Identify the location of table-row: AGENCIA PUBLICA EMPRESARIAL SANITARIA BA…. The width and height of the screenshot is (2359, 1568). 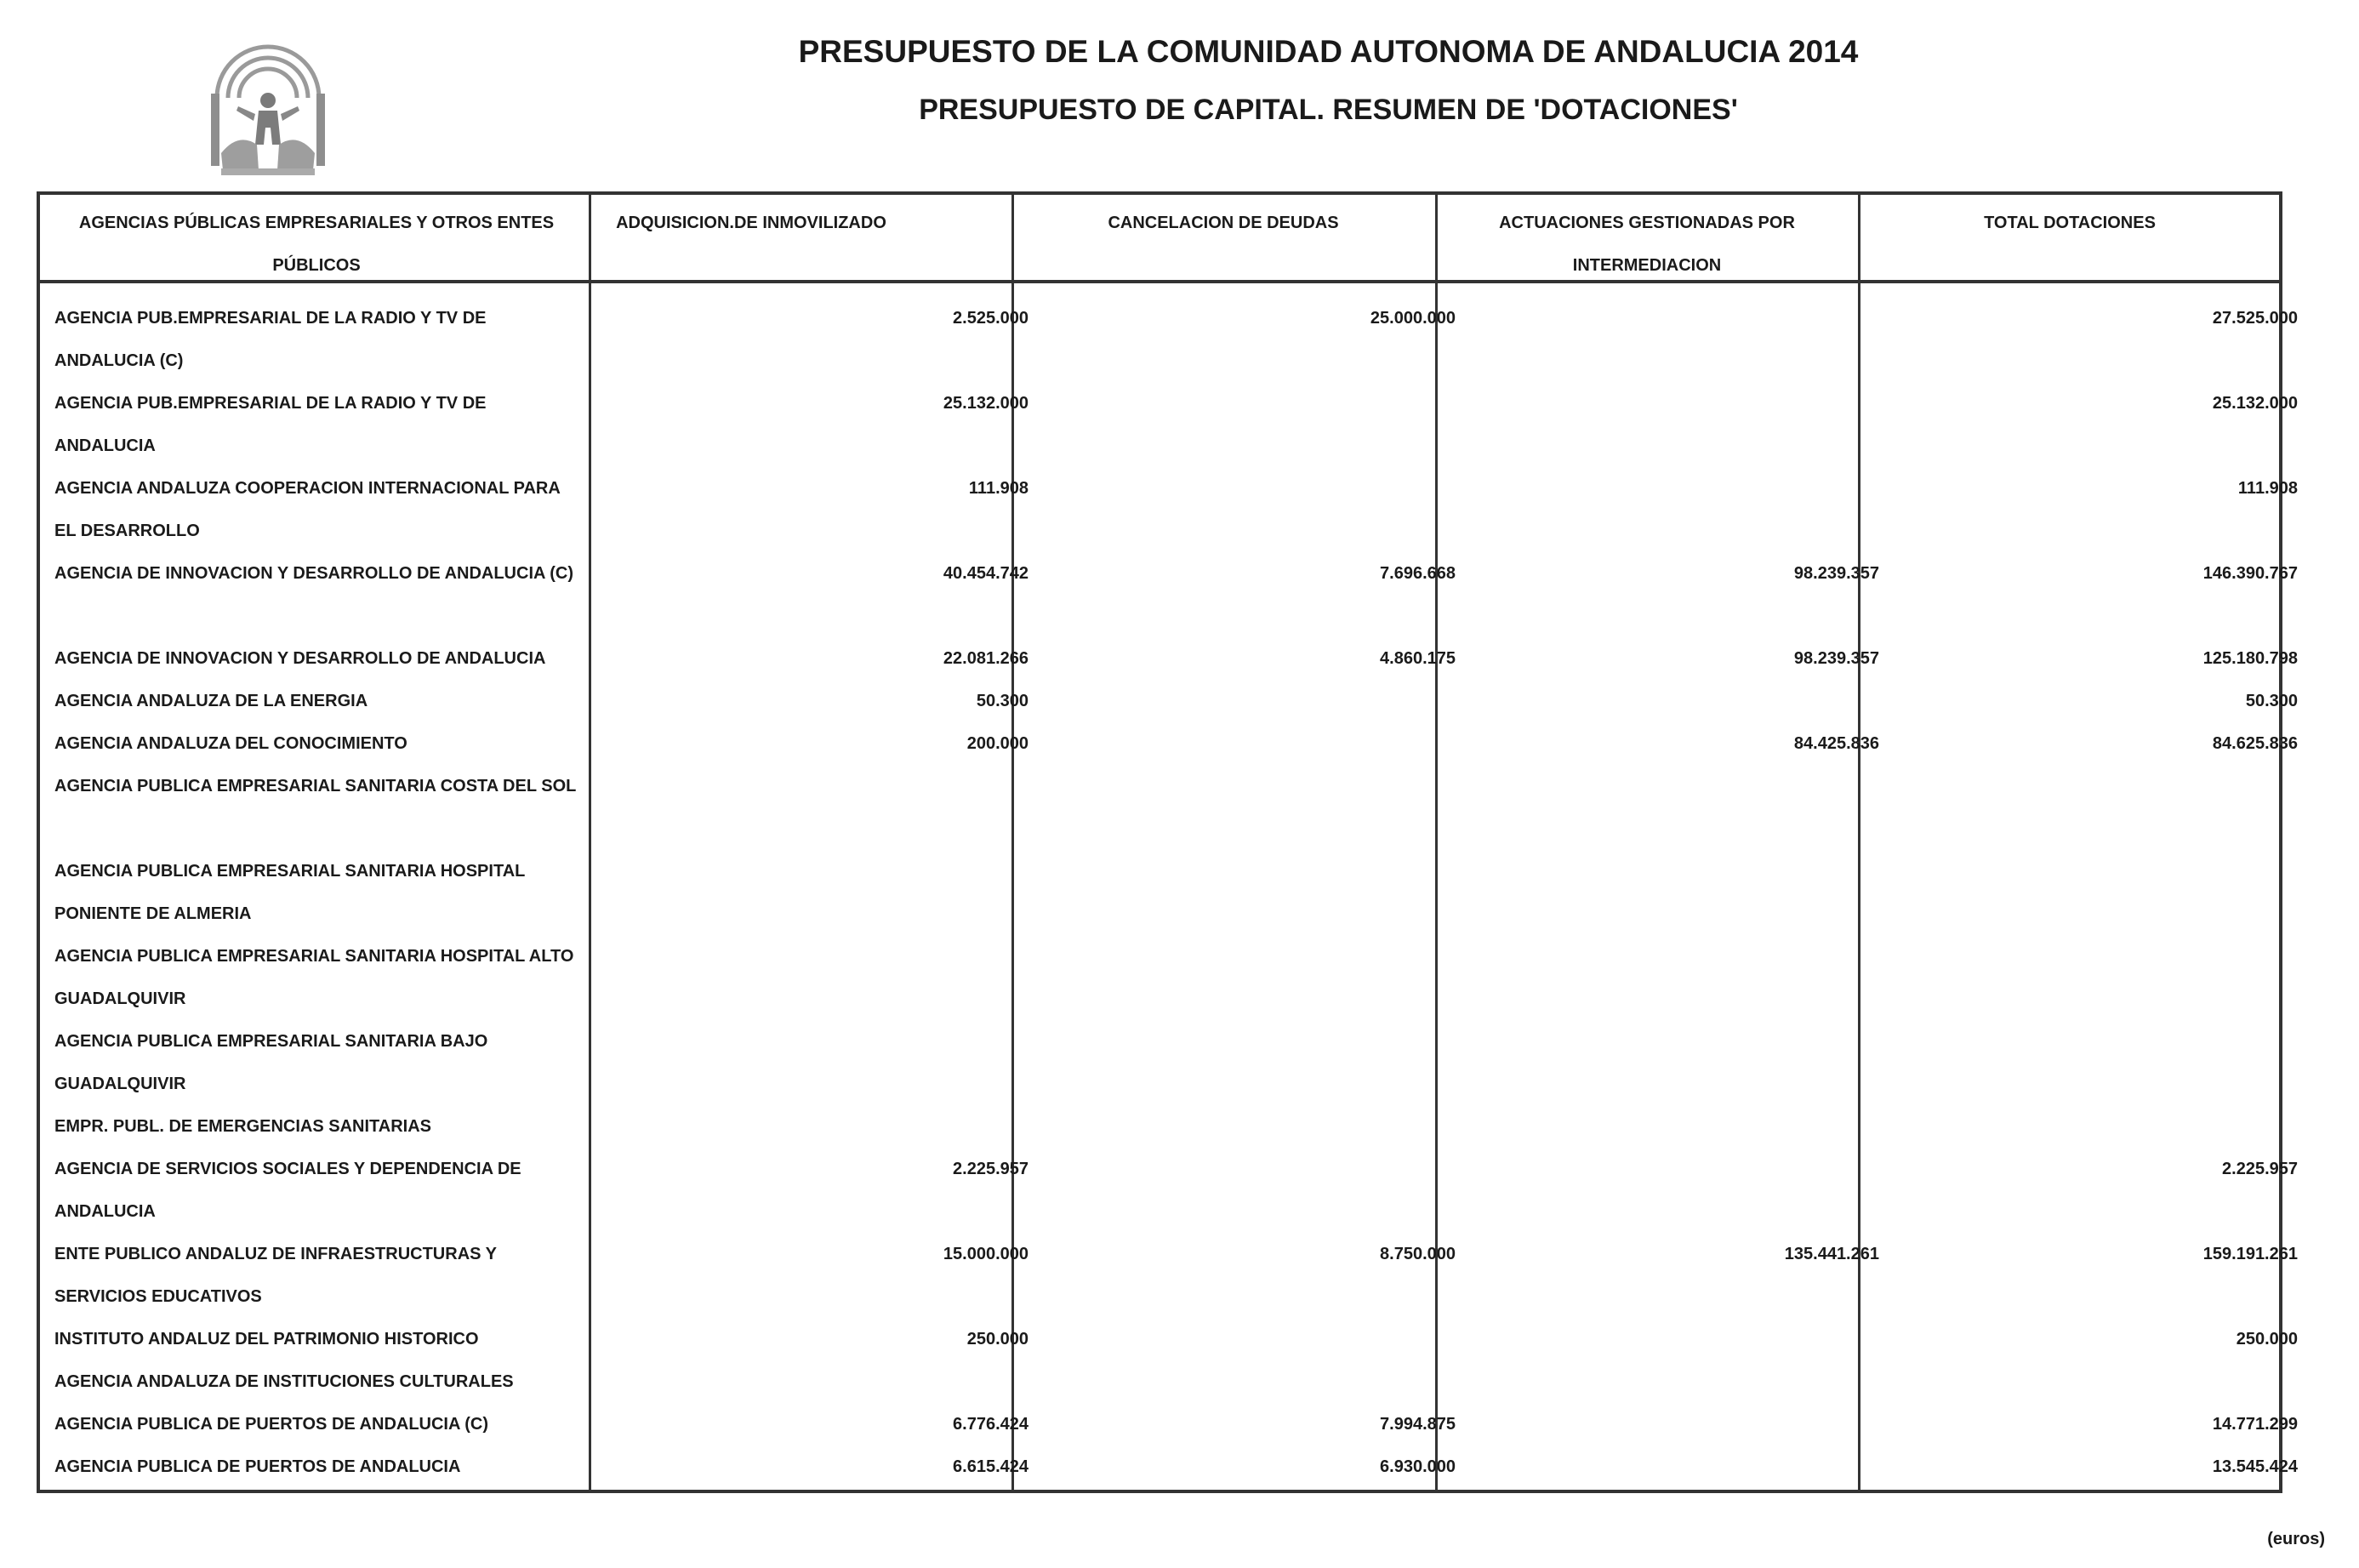
(1159, 1062).